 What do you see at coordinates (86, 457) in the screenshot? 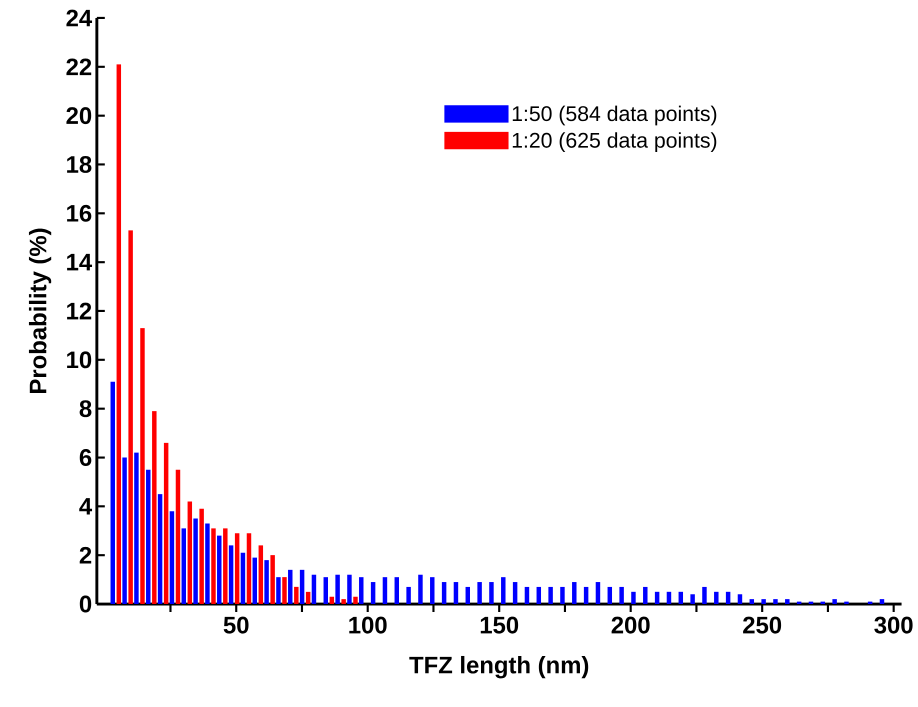
I see `y-tick-label: 6` at bounding box center [86, 457].